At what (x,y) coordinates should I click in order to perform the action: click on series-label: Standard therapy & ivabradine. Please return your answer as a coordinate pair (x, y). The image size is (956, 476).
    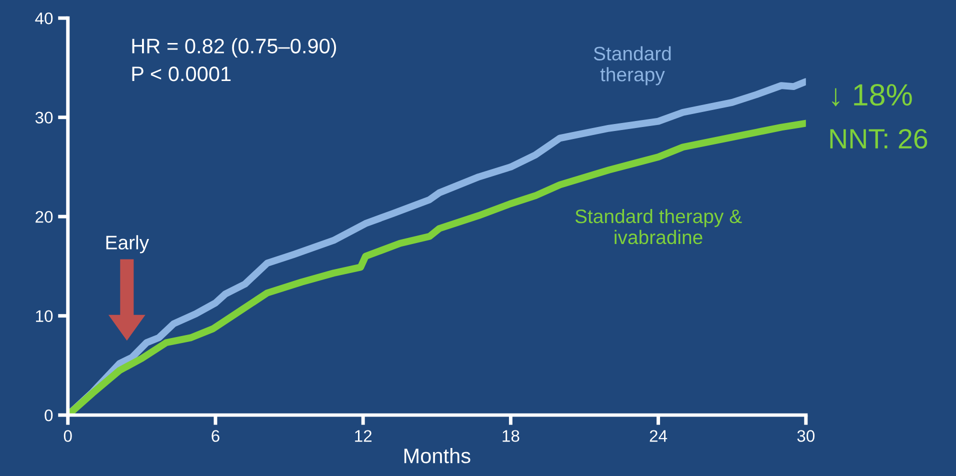
    Looking at the image, I should click on (658, 226).